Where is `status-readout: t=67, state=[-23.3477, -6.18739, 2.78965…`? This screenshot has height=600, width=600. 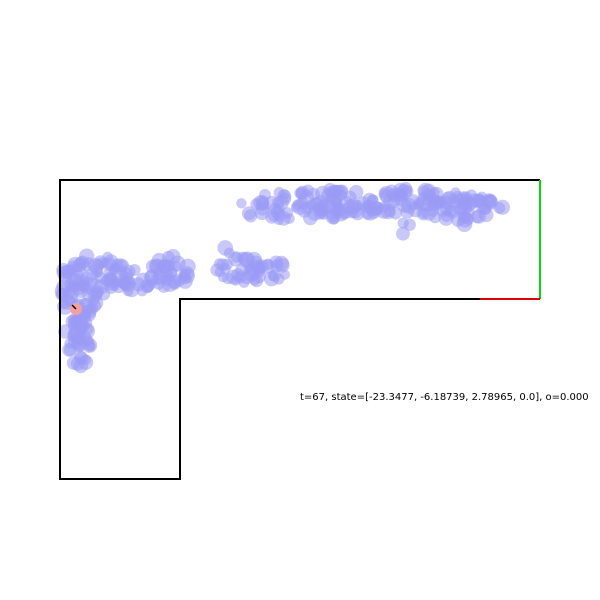
status-readout: t=67, state=[-23.3477, -6.18739, 2.78965… is located at coordinates (444, 397).